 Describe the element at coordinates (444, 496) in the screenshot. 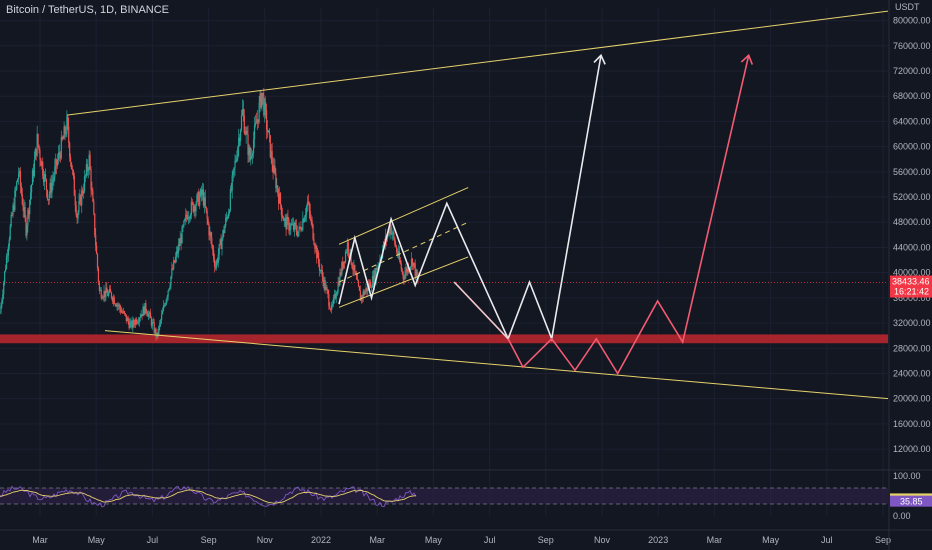

I see `rsi-pane` at that location.